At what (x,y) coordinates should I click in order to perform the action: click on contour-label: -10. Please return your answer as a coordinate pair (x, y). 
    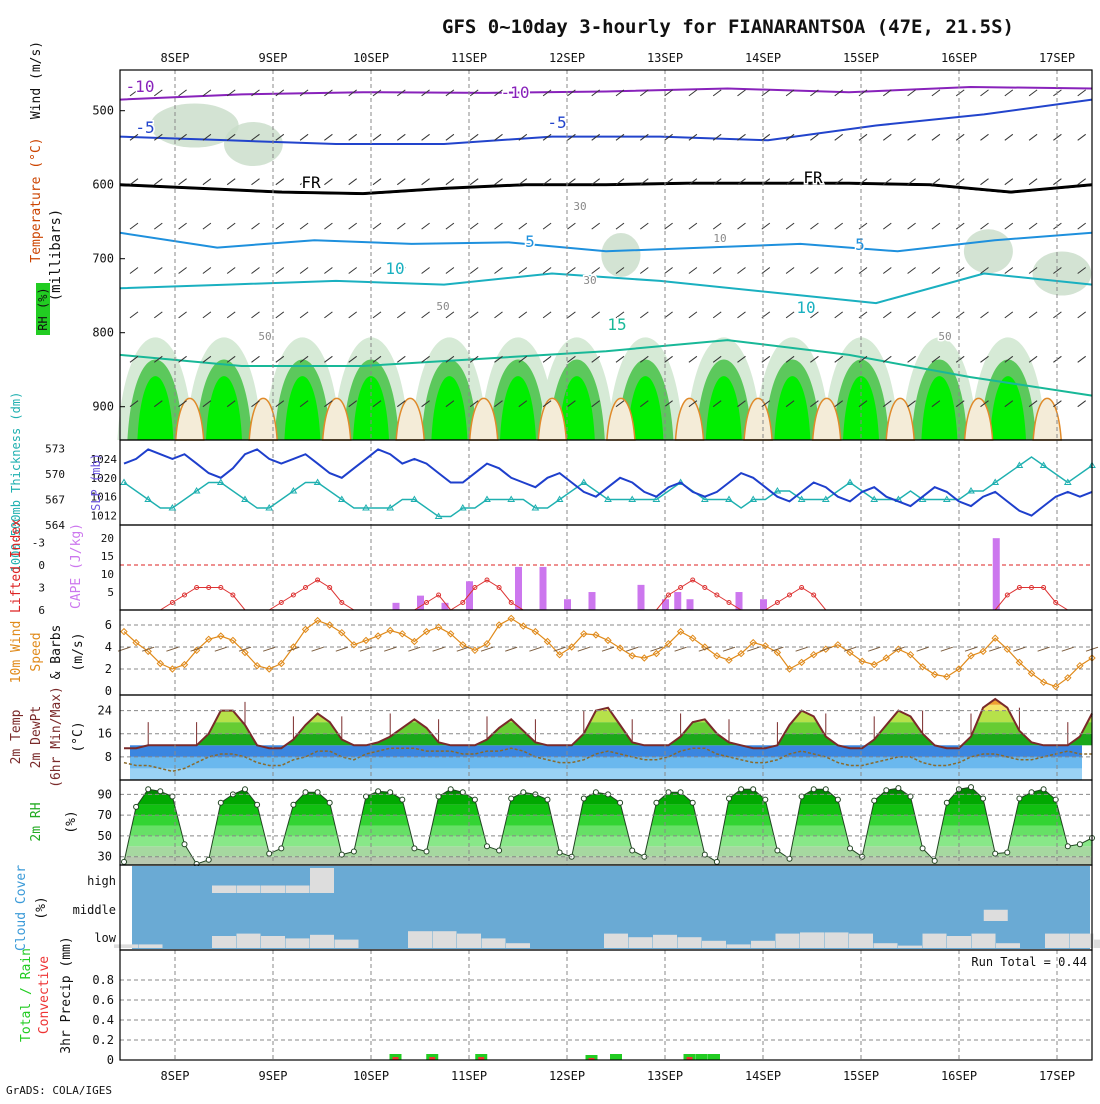
    Looking at the image, I should click on (140, 86).